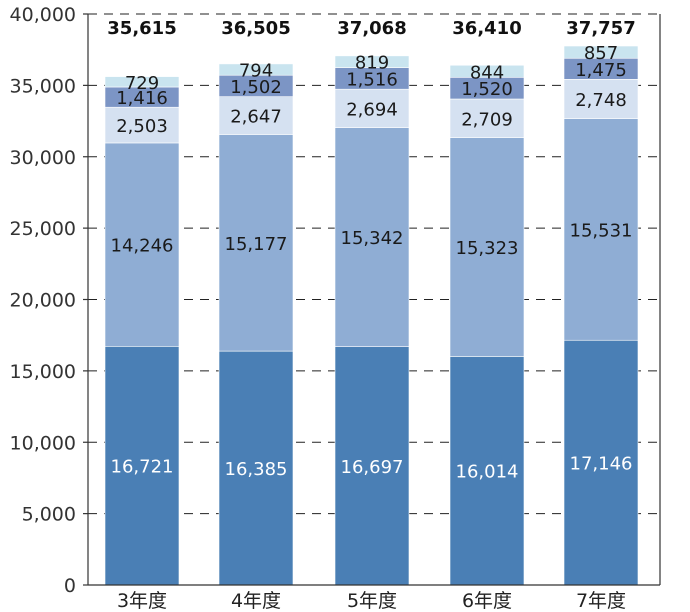  I want to click on data-label: 729, so click(142, 83).